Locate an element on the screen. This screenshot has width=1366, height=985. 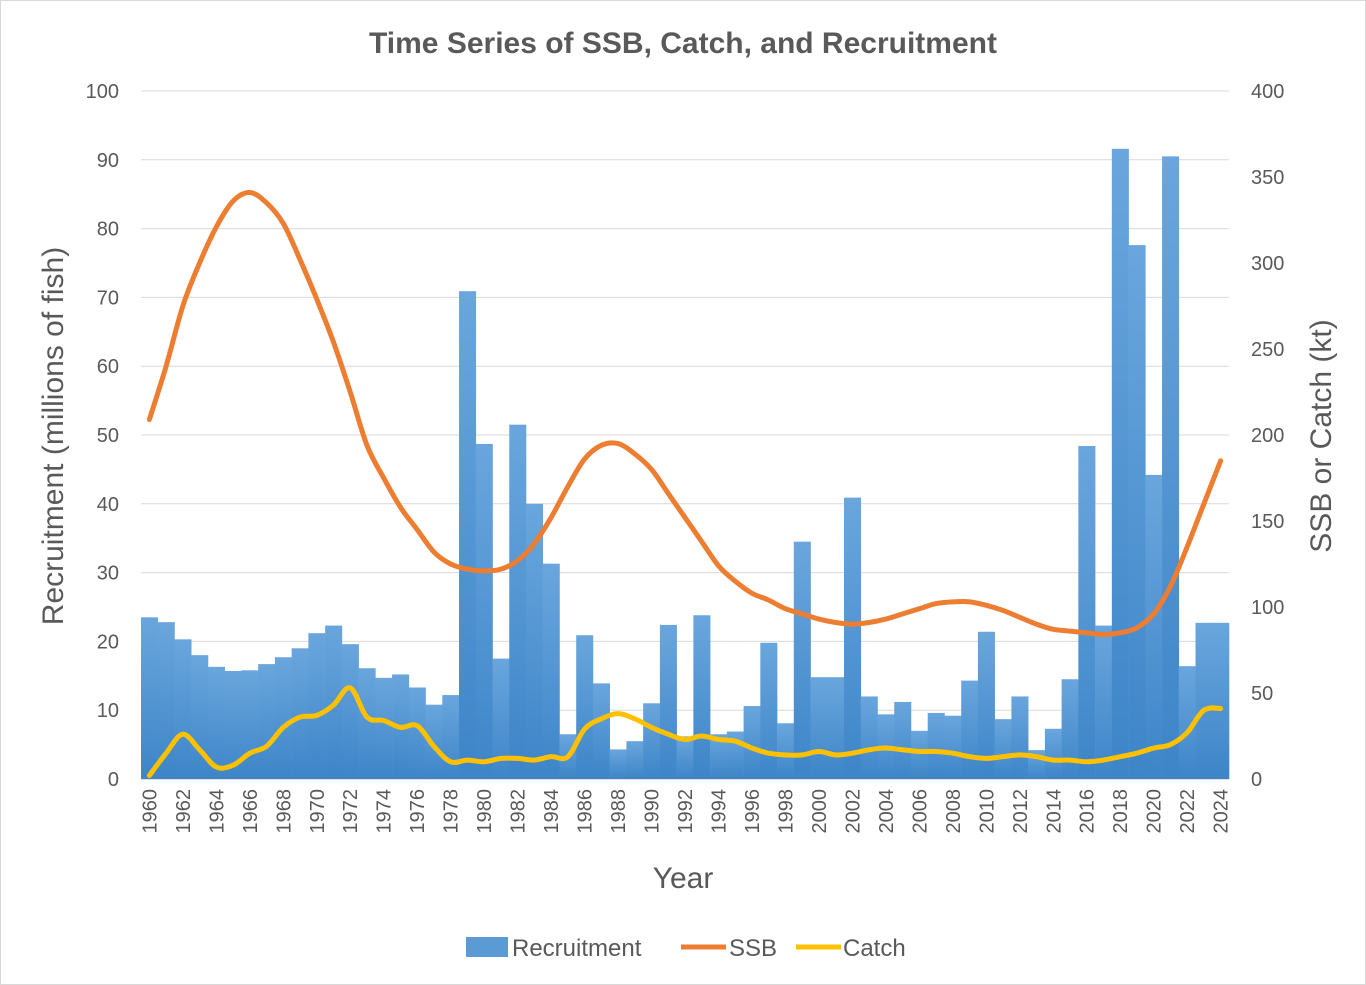
y-left-tick-label: 60 is located at coordinates (108, 367).